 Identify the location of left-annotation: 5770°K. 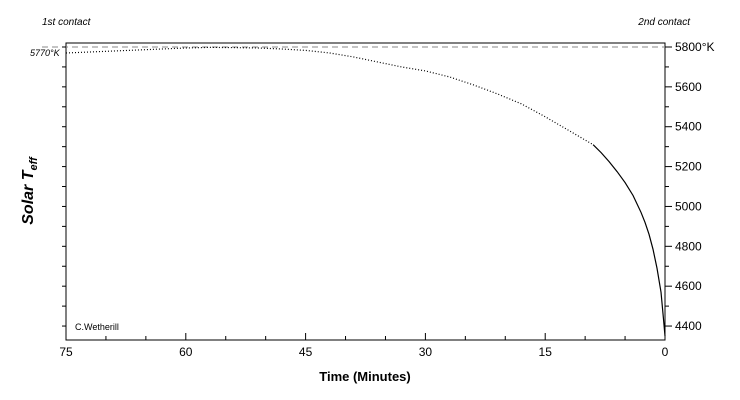
(45, 53).